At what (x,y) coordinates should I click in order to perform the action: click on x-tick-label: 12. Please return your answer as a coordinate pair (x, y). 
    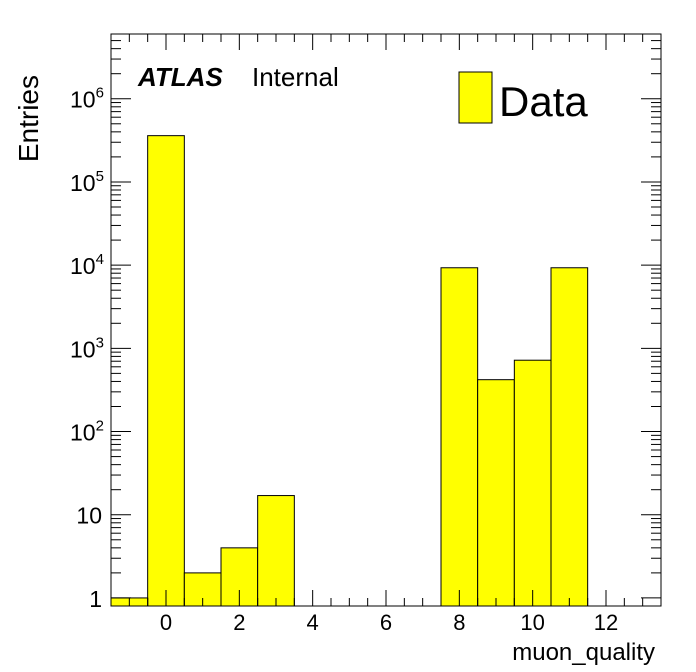
    Looking at the image, I should click on (606, 622).